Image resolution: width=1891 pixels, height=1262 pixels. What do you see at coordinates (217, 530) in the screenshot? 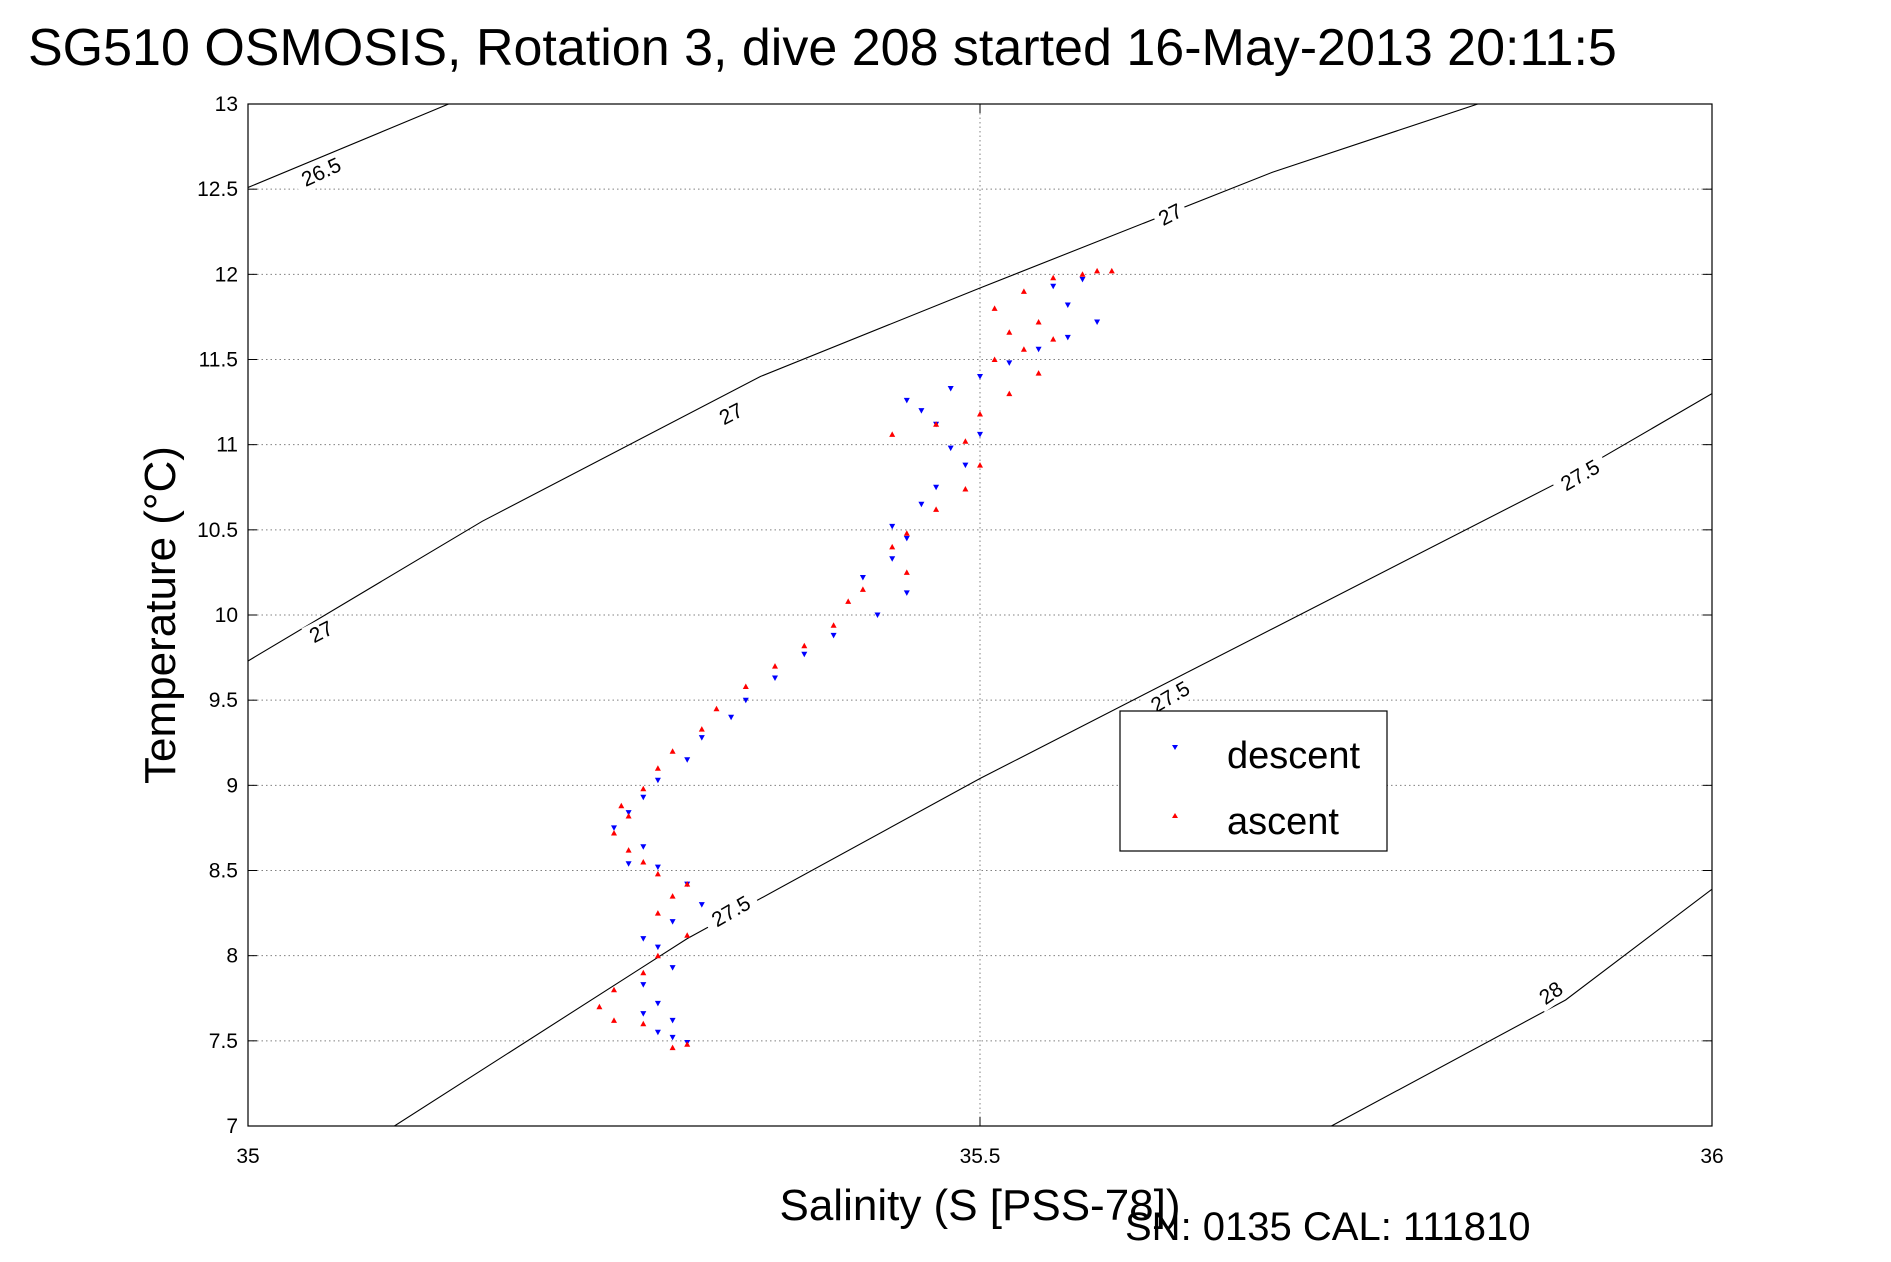
I see `y-tick-label: 10.5` at bounding box center [217, 530].